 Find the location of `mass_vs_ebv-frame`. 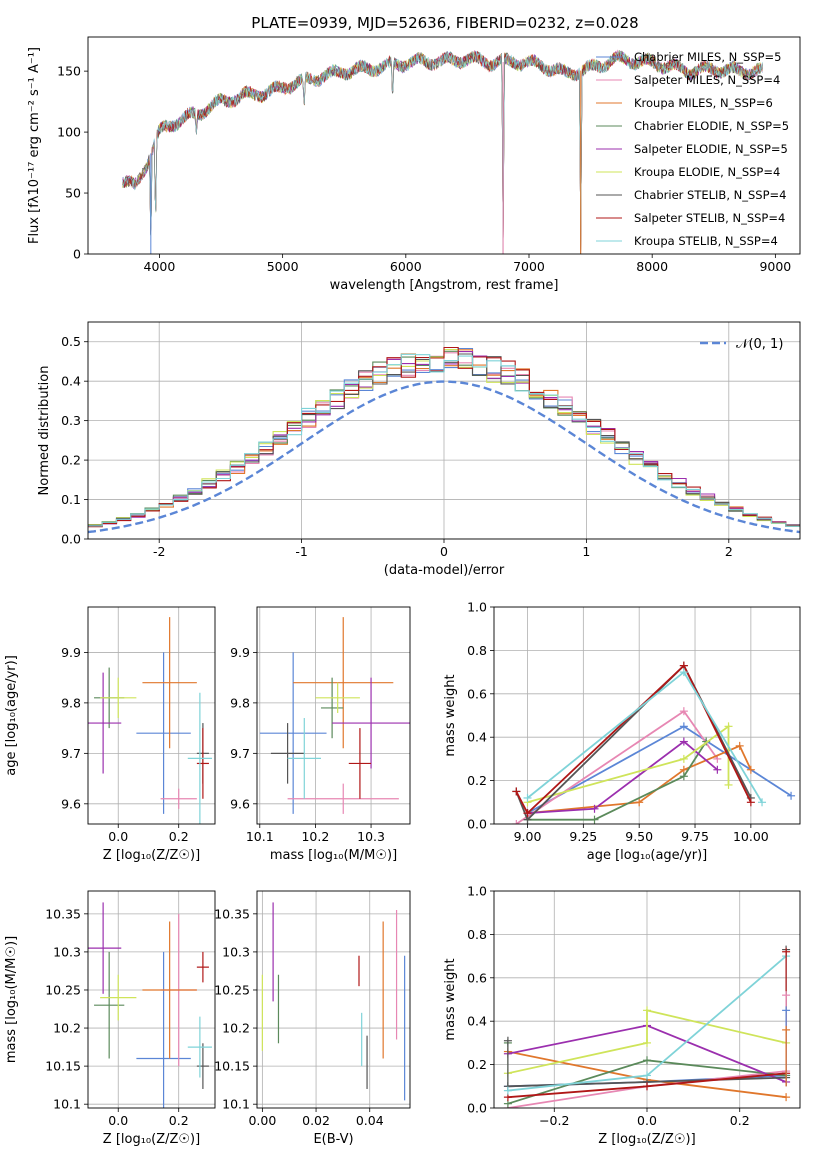

mass_vs_ebv-frame is located at coordinates (333, 999).